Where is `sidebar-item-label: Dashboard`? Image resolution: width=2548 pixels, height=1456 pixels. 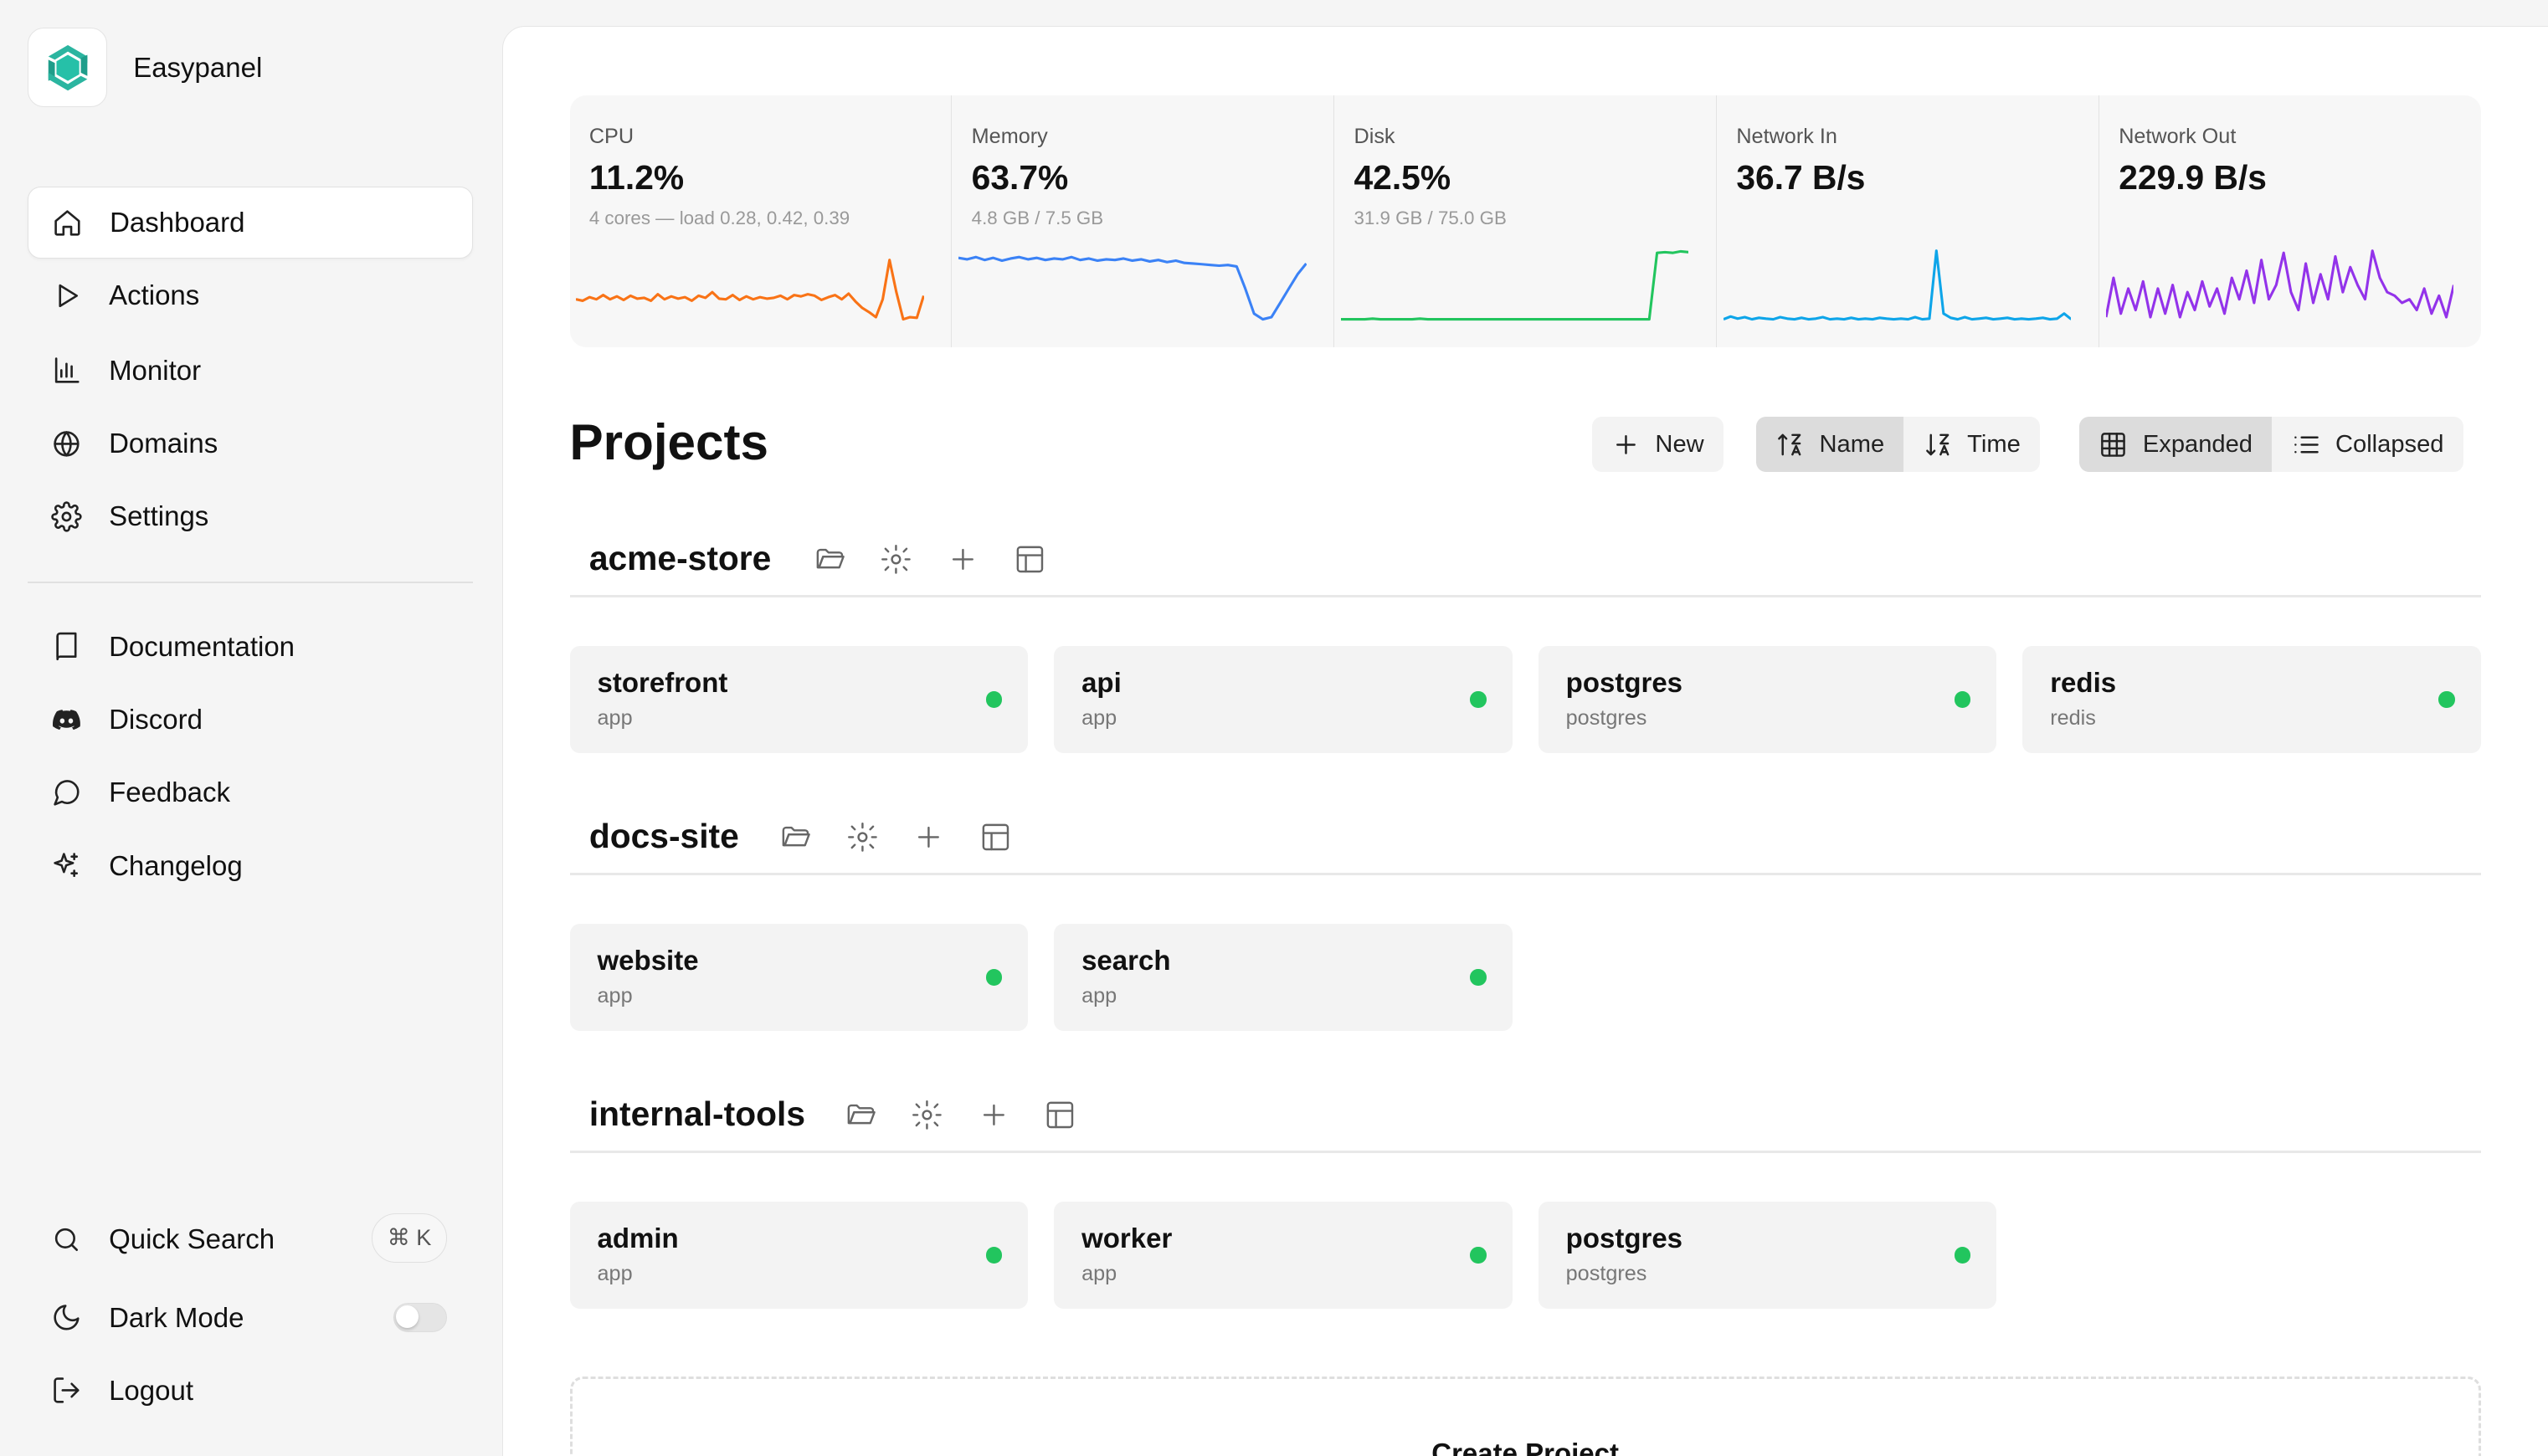
sidebar-item-label: Dashboard is located at coordinates (177, 222).